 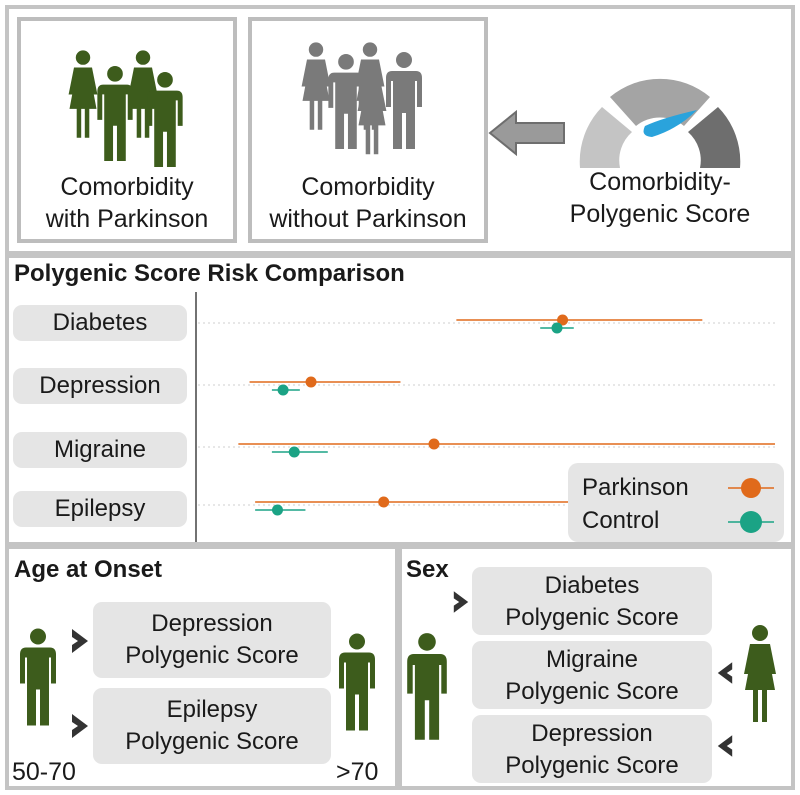 What do you see at coordinates (751, 522) in the screenshot?
I see `legend-marker-control` at bounding box center [751, 522].